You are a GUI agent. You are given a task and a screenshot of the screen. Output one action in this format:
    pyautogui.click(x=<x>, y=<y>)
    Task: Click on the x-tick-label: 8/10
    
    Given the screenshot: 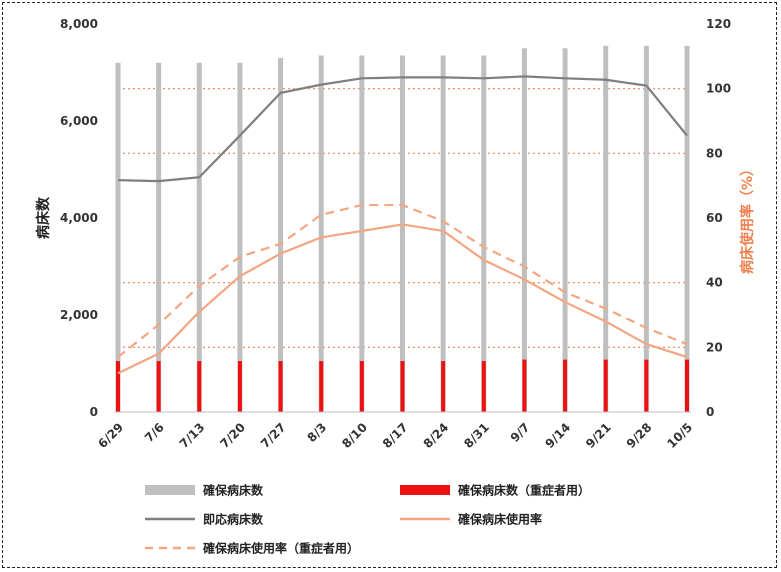 What is the action you would take?
    pyautogui.click(x=354, y=435)
    